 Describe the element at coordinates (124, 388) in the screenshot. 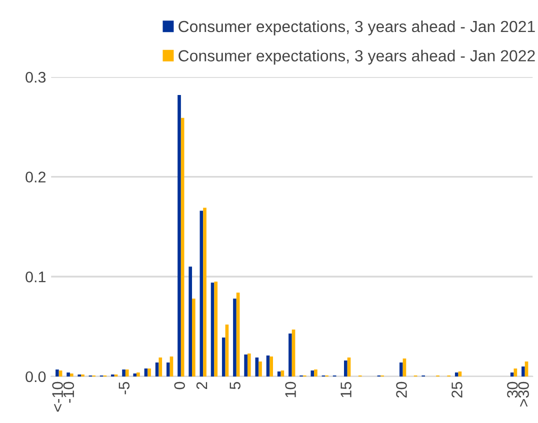

I see `x-tick-label: -5` at that location.